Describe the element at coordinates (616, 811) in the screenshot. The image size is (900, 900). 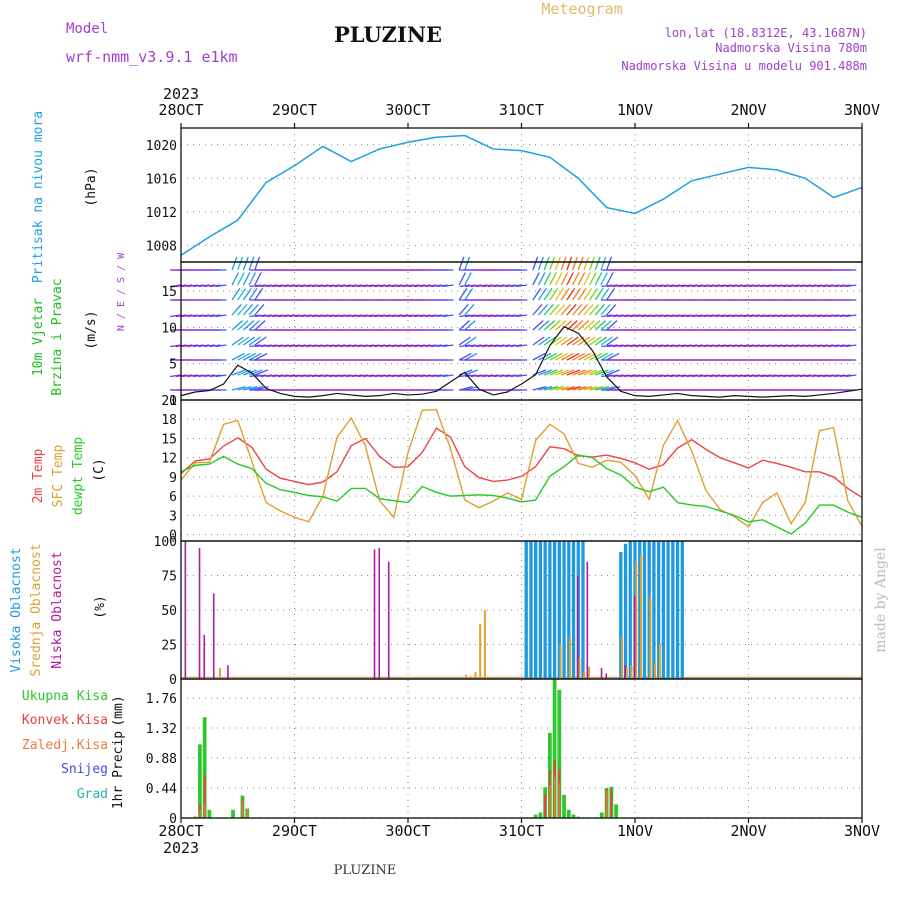
I see `total-precip-bar` at that location.